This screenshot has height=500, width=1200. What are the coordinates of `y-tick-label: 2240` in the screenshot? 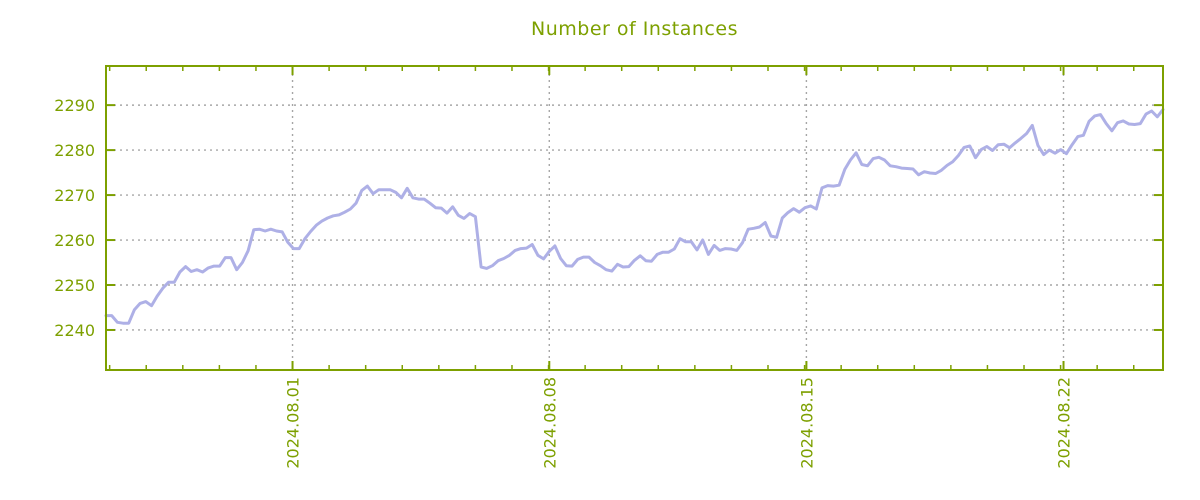 It's located at (74, 330).